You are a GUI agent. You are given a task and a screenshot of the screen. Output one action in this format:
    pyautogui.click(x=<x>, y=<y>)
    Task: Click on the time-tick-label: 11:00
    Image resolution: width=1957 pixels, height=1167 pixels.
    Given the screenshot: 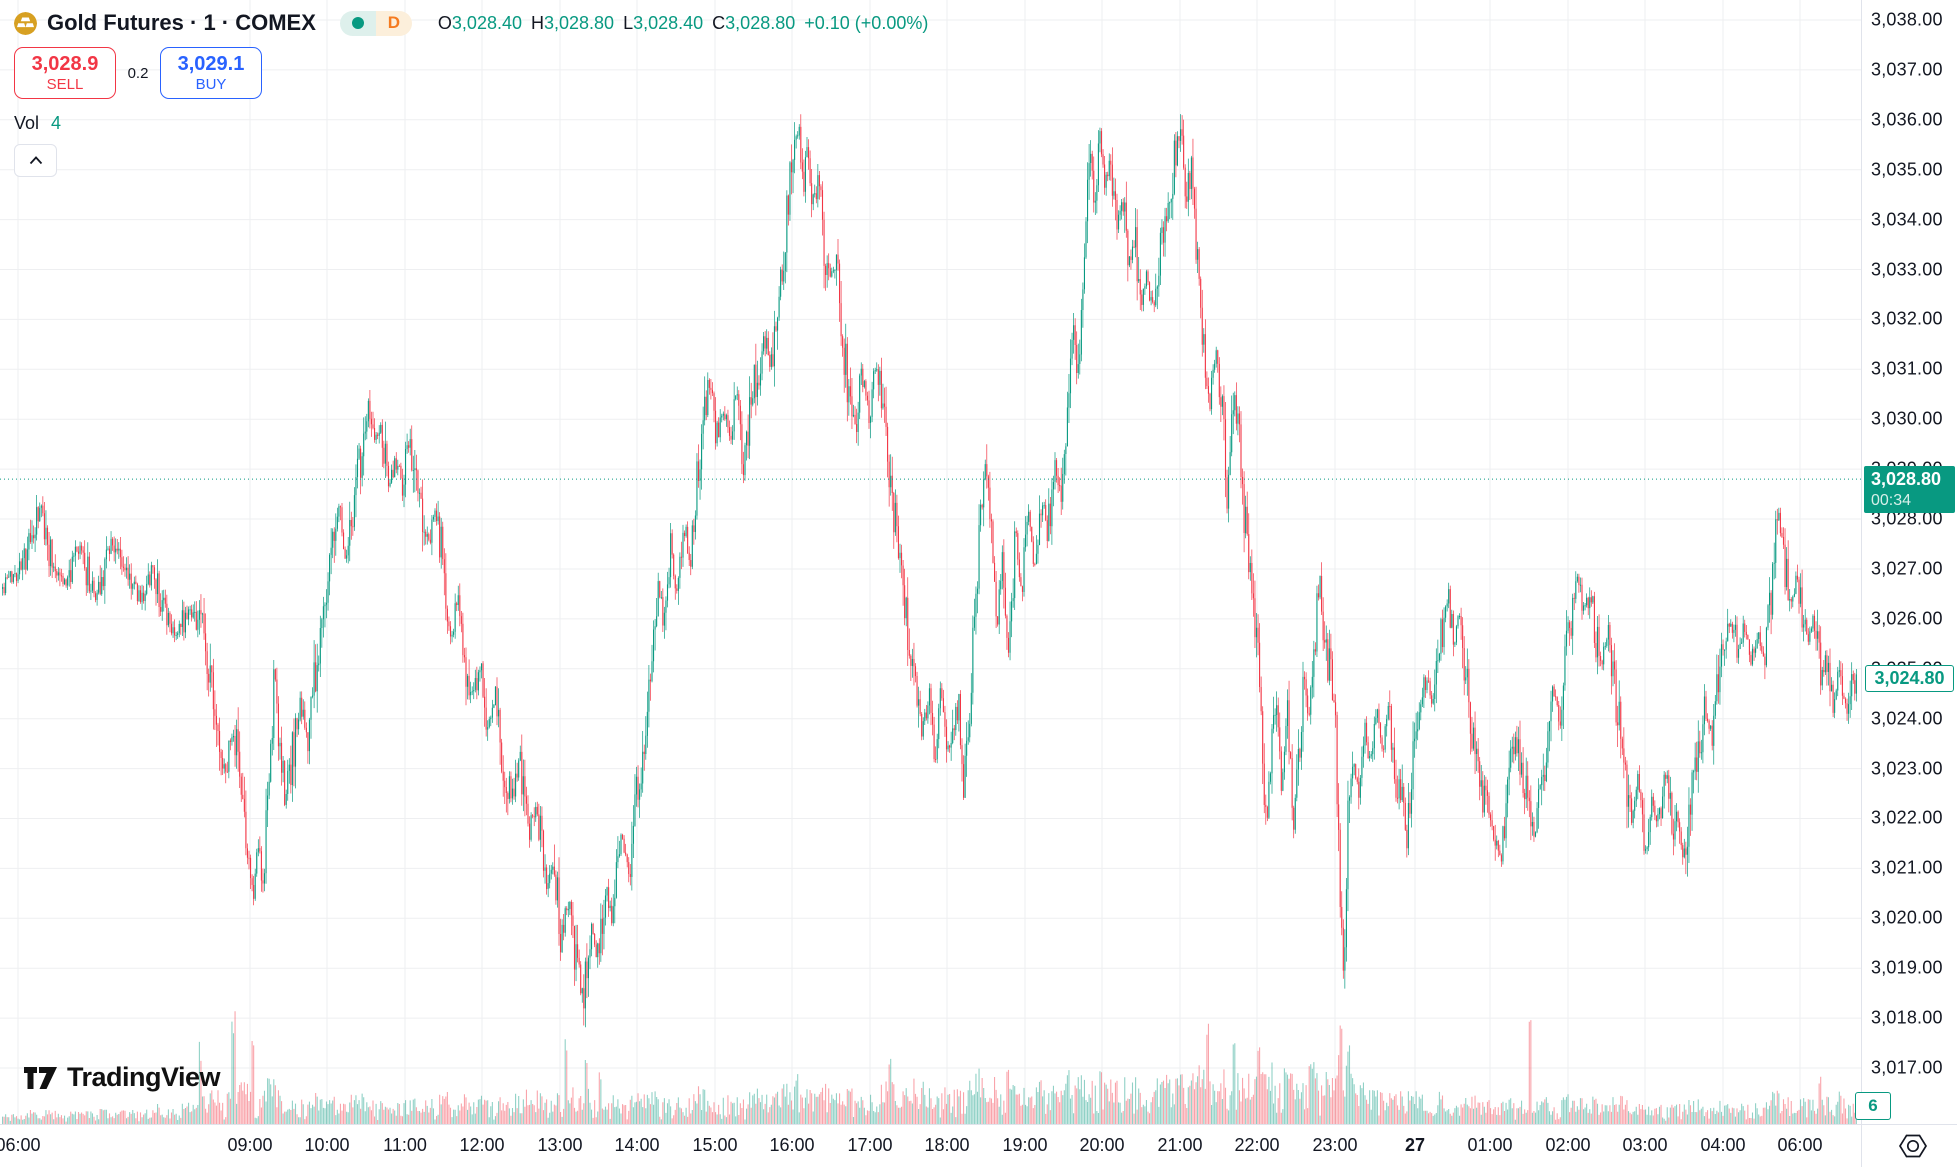 What is the action you would take?
    pyautogui.click(x=405, y=1145)
    